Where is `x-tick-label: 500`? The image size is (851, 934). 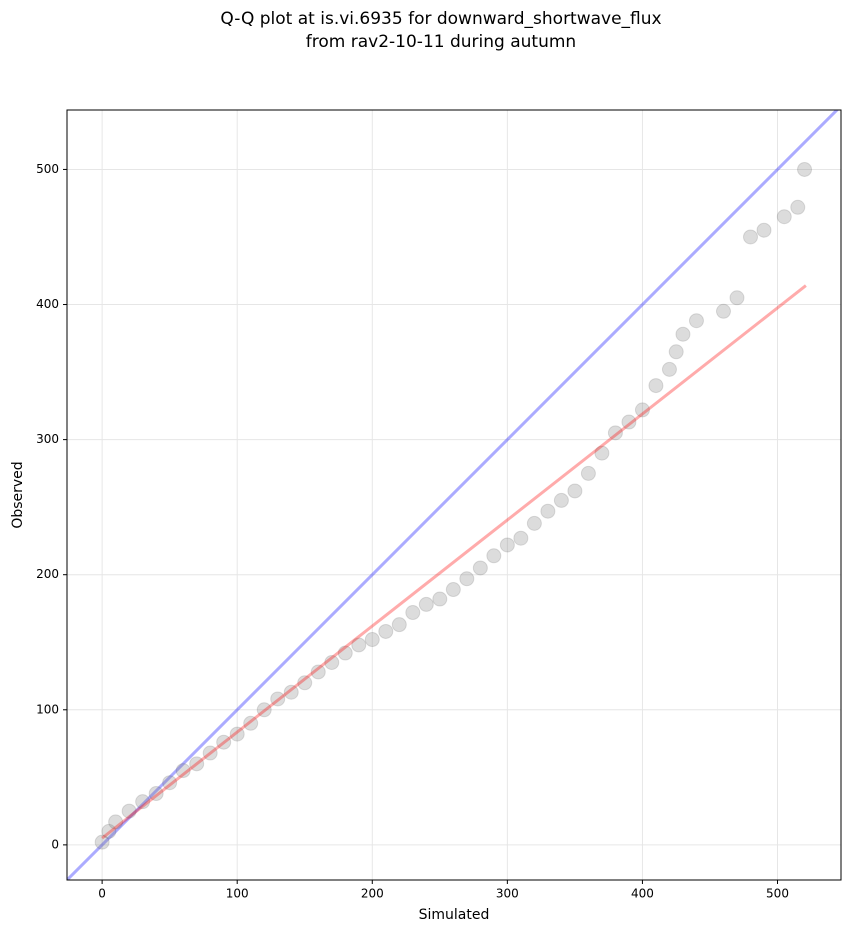
x-tick-label: 500 is located at coordinates (777, 894).